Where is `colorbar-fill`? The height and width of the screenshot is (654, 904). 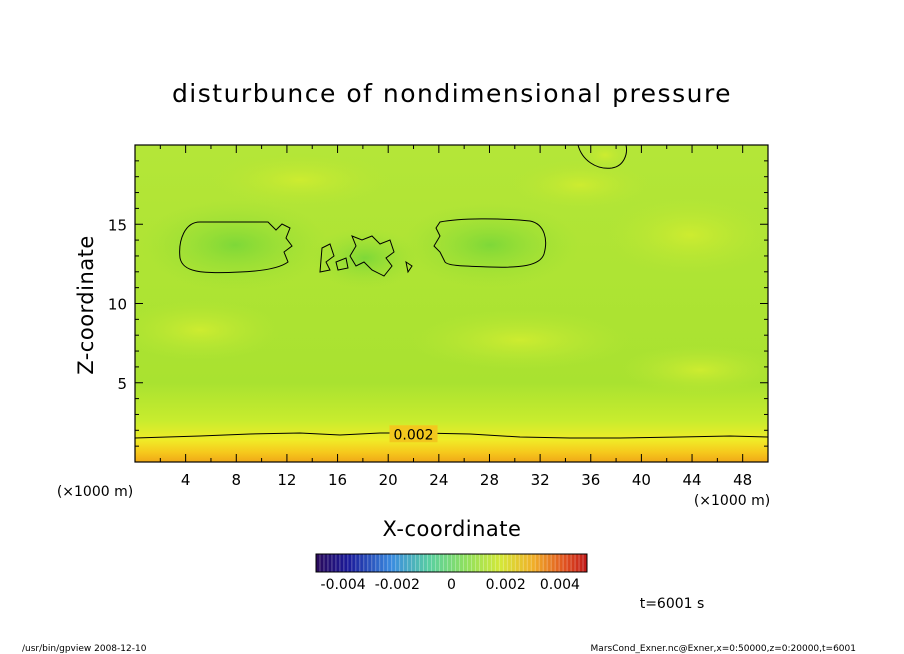
colorbar-fill is located at coordinates (451, 563).